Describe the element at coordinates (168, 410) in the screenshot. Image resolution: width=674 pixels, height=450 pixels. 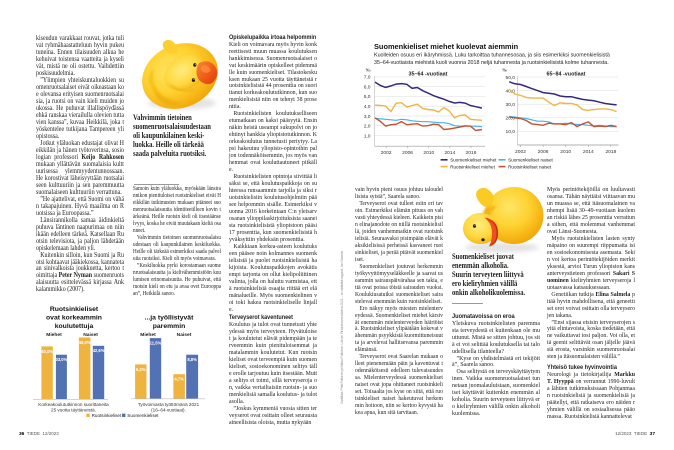
I see `svg-text: (16–64-vuotiaat).` at that location.